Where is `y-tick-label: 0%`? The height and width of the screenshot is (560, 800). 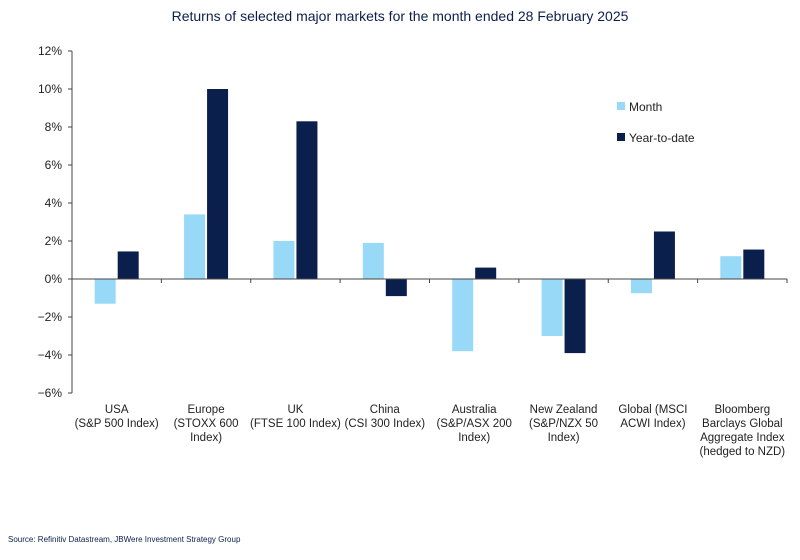 y-tick-label: 0% is located at coordinates (54, 279).